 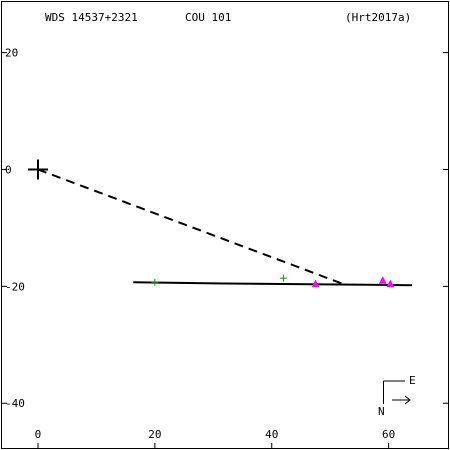 I want to click on data-points, so click(x=273, y=281).